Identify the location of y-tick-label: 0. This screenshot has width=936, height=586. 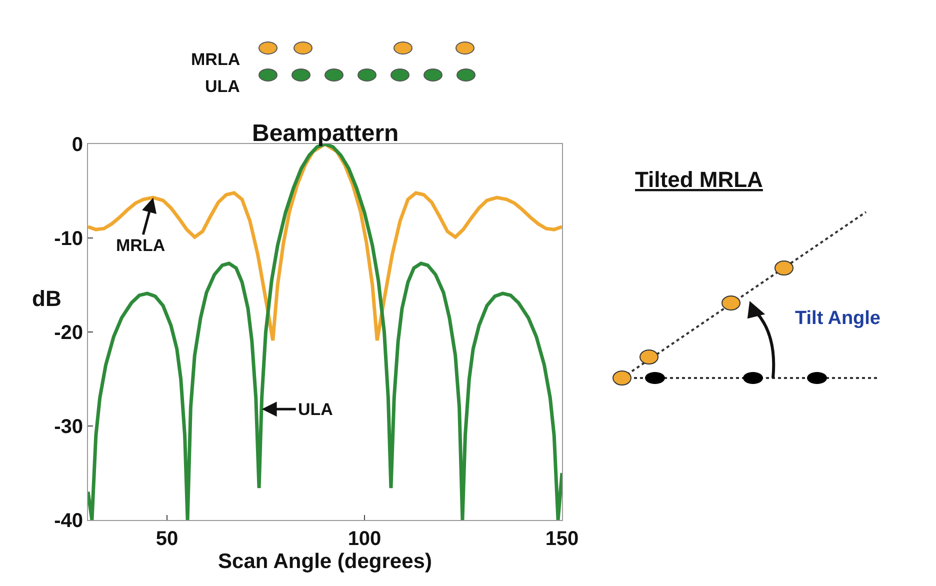
(77, 145).